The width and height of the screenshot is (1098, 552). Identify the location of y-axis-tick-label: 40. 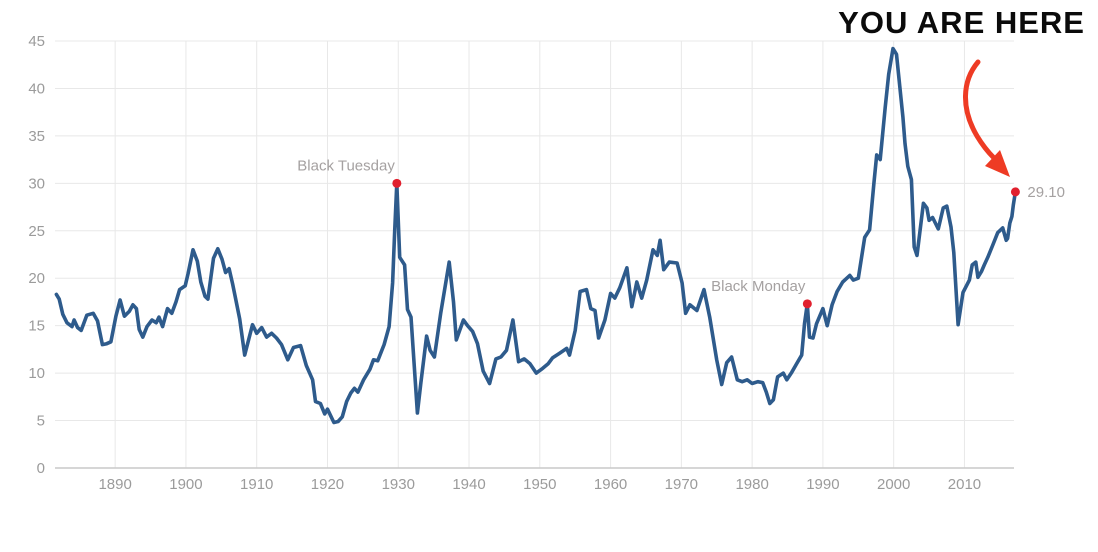
(36, 88).